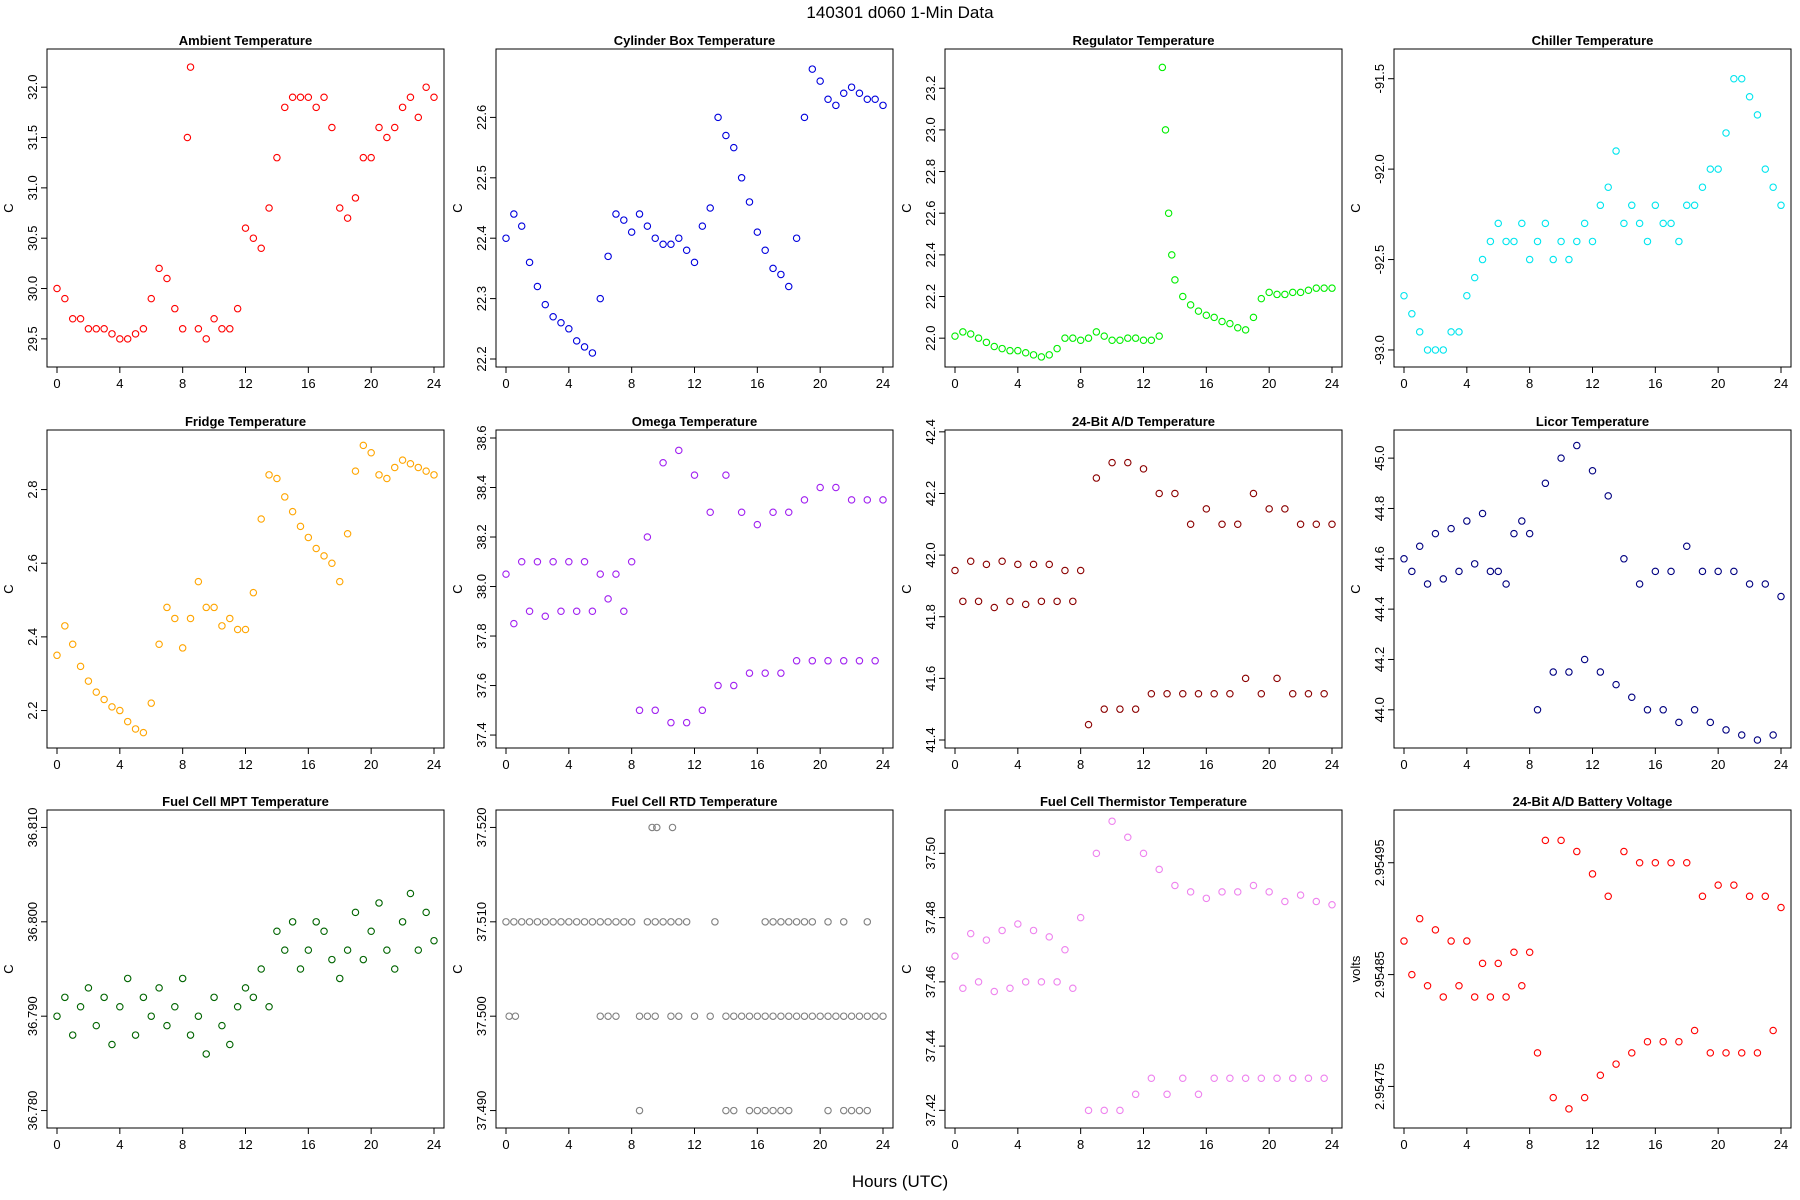  What do you see at coordinates (1143, 801) in the screenshot?
I see `chart-title: Fuel Cell Thermistor Temperature` at bounding box center [1143, 801].